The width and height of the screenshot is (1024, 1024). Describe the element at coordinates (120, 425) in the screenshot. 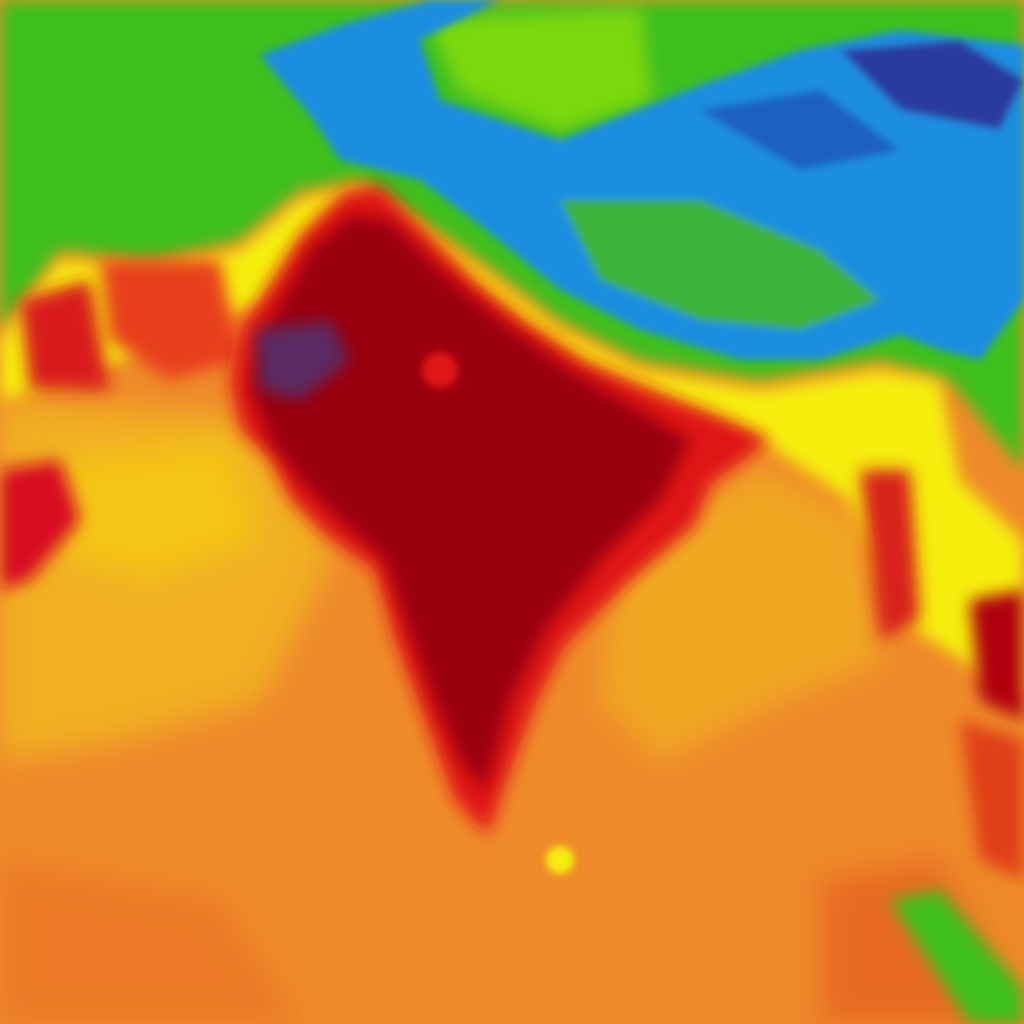

I see `iran-heat` at that location.